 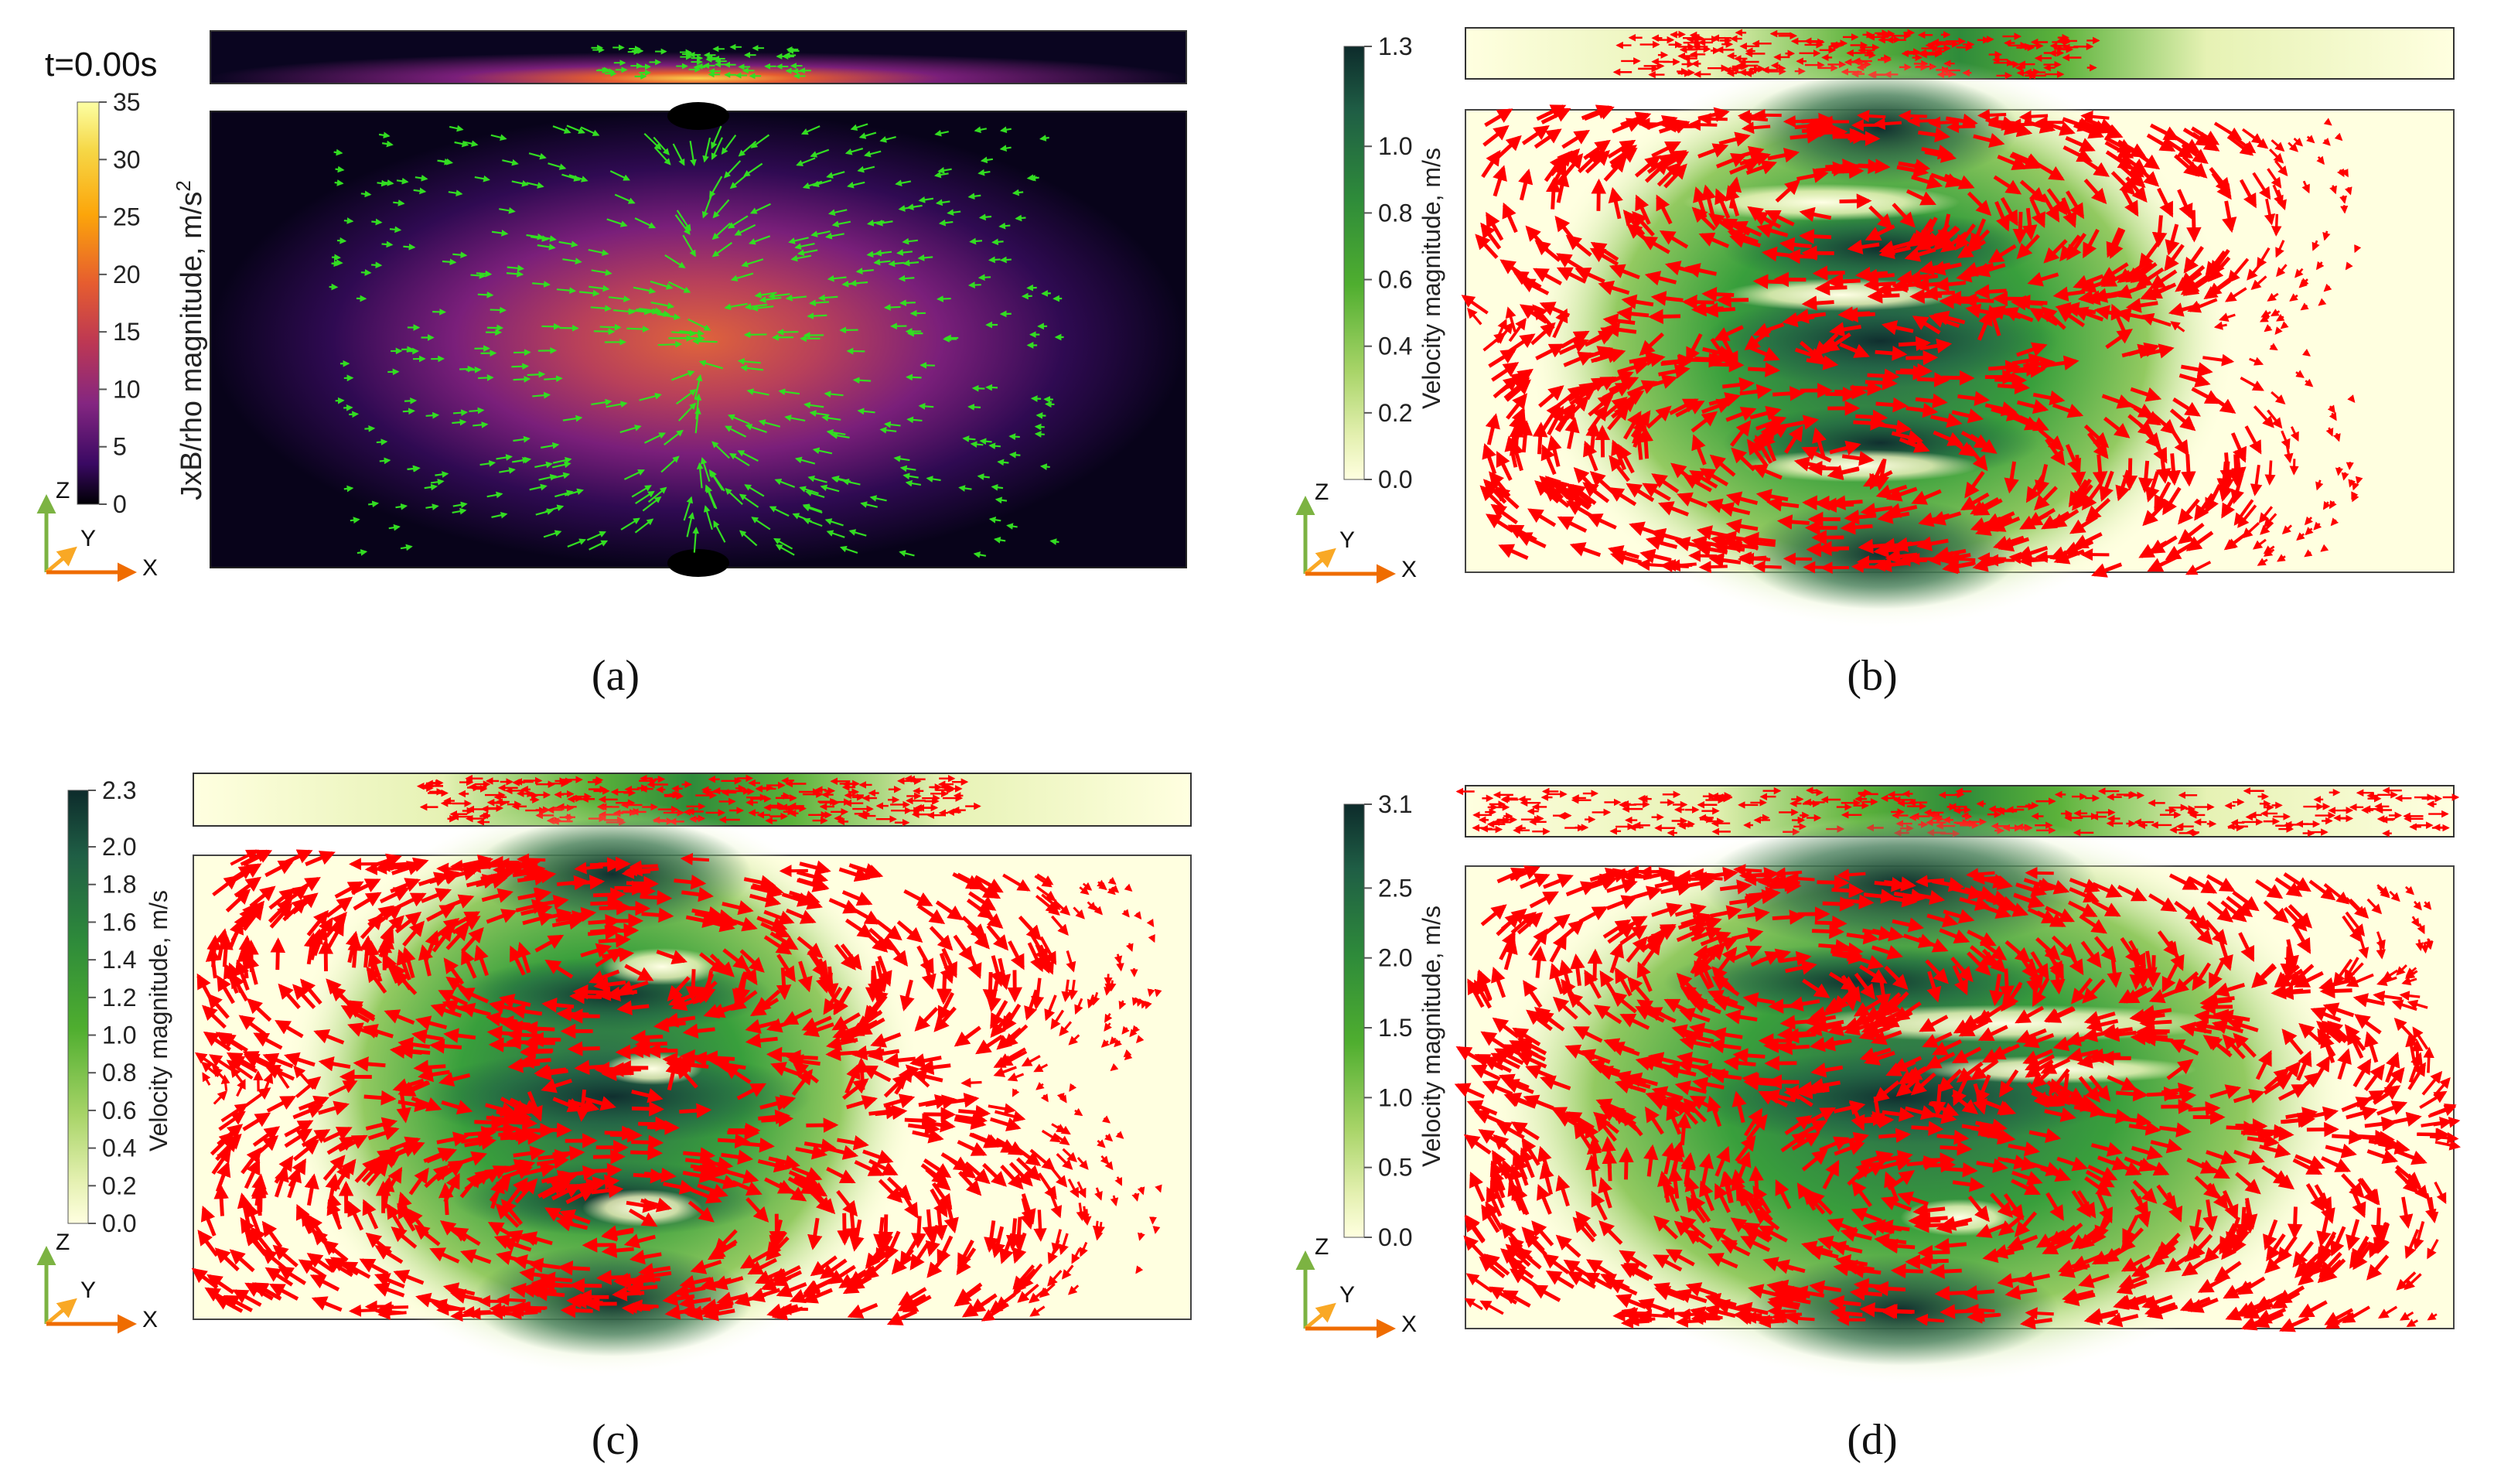 I want to click on colorbar-tick-label: 0.2, so click(x=119, y=1185).